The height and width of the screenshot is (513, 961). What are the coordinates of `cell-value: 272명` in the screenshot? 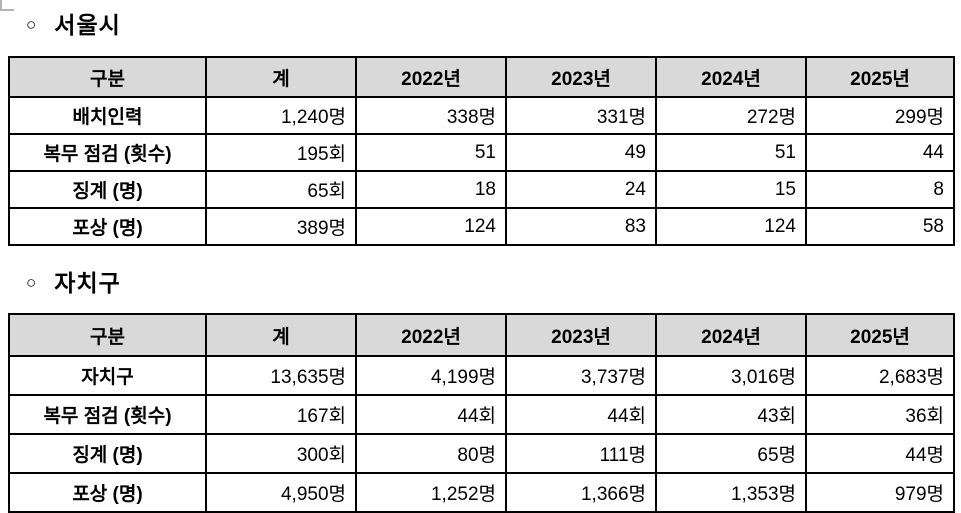 It's located at (731, 115).